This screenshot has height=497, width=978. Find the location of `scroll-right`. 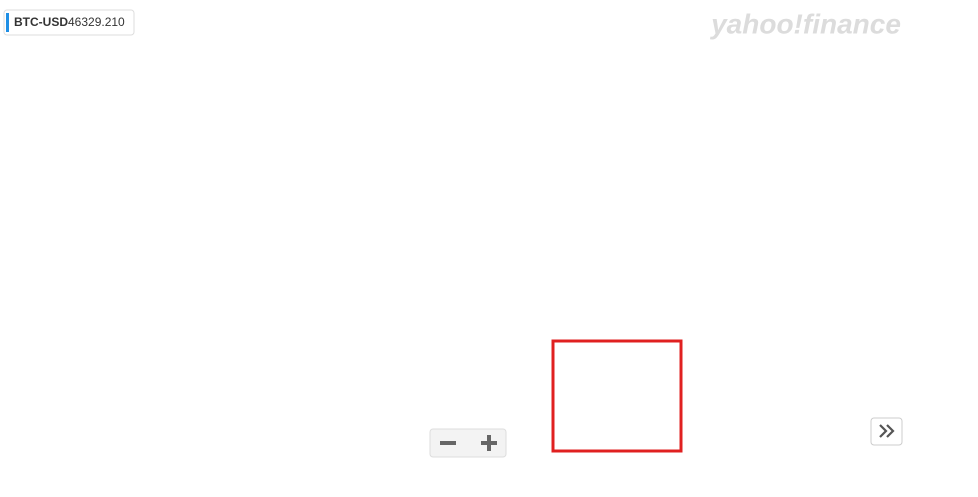

scroll-right is located at coordinates (886, 431).